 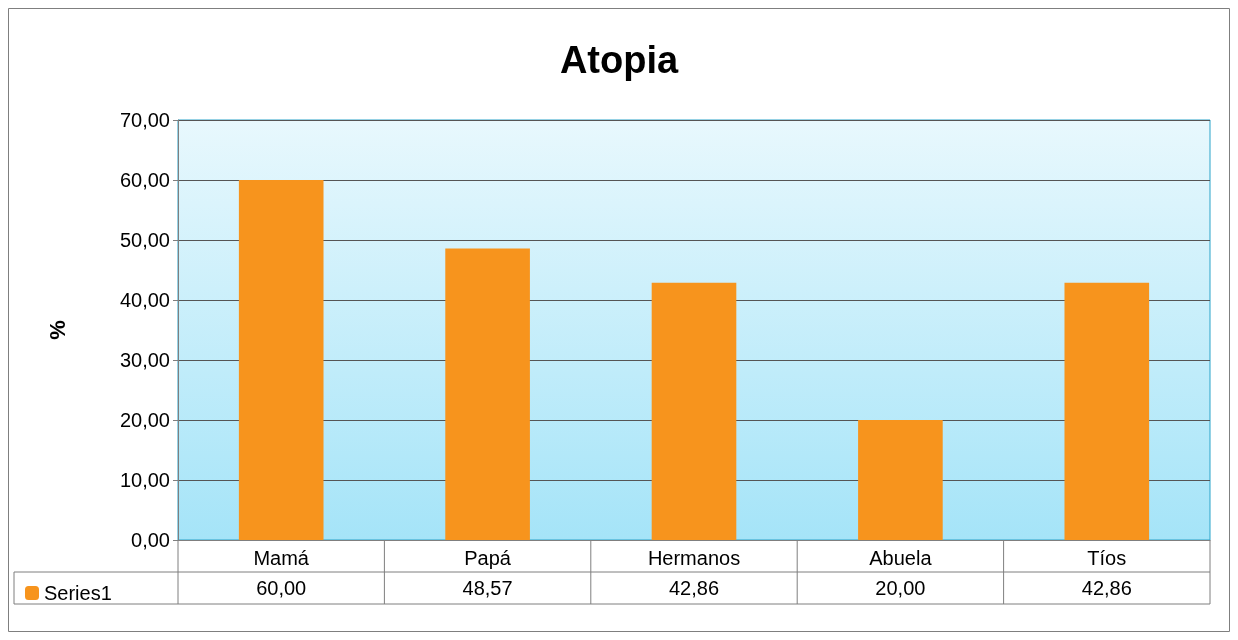 I want to click on data-label: 60,00, so click(x=281, y=588).